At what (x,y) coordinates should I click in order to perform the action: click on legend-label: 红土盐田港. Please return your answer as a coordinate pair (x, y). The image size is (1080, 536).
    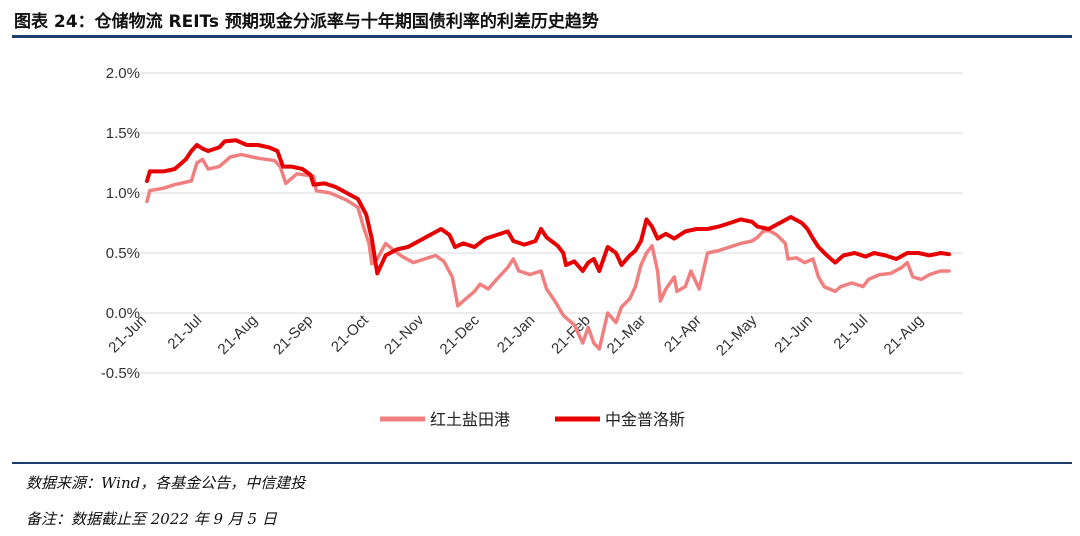
    Looking at the image, I should click on (470, 419).